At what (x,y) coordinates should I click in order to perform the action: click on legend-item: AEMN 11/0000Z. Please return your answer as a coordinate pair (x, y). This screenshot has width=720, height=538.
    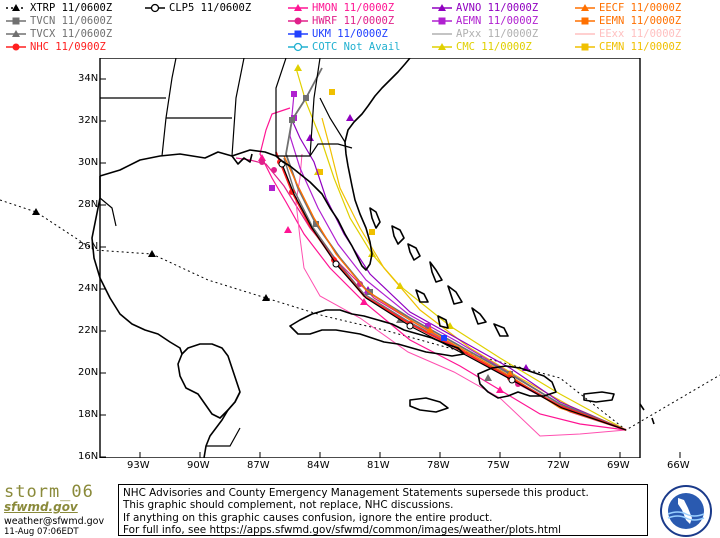
    Looking at the image, I should click on (485, 21).